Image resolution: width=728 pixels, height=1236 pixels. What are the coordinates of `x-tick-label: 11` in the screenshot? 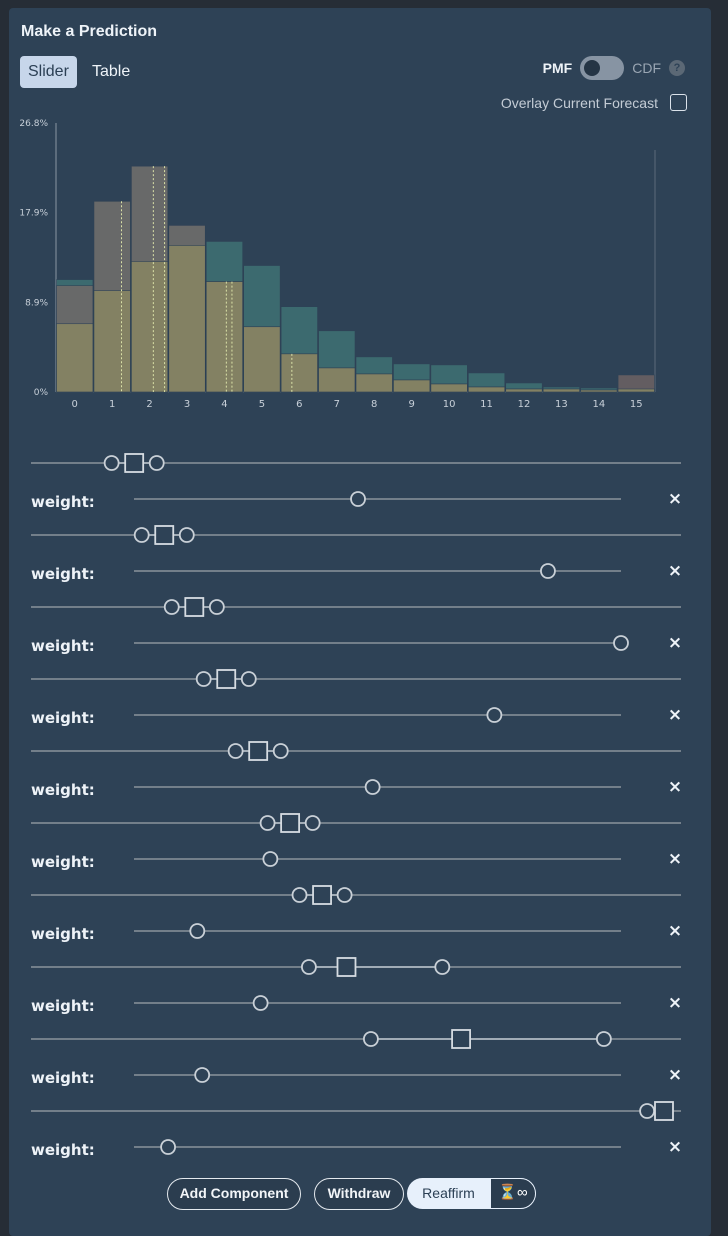 It's located at (486, 404).